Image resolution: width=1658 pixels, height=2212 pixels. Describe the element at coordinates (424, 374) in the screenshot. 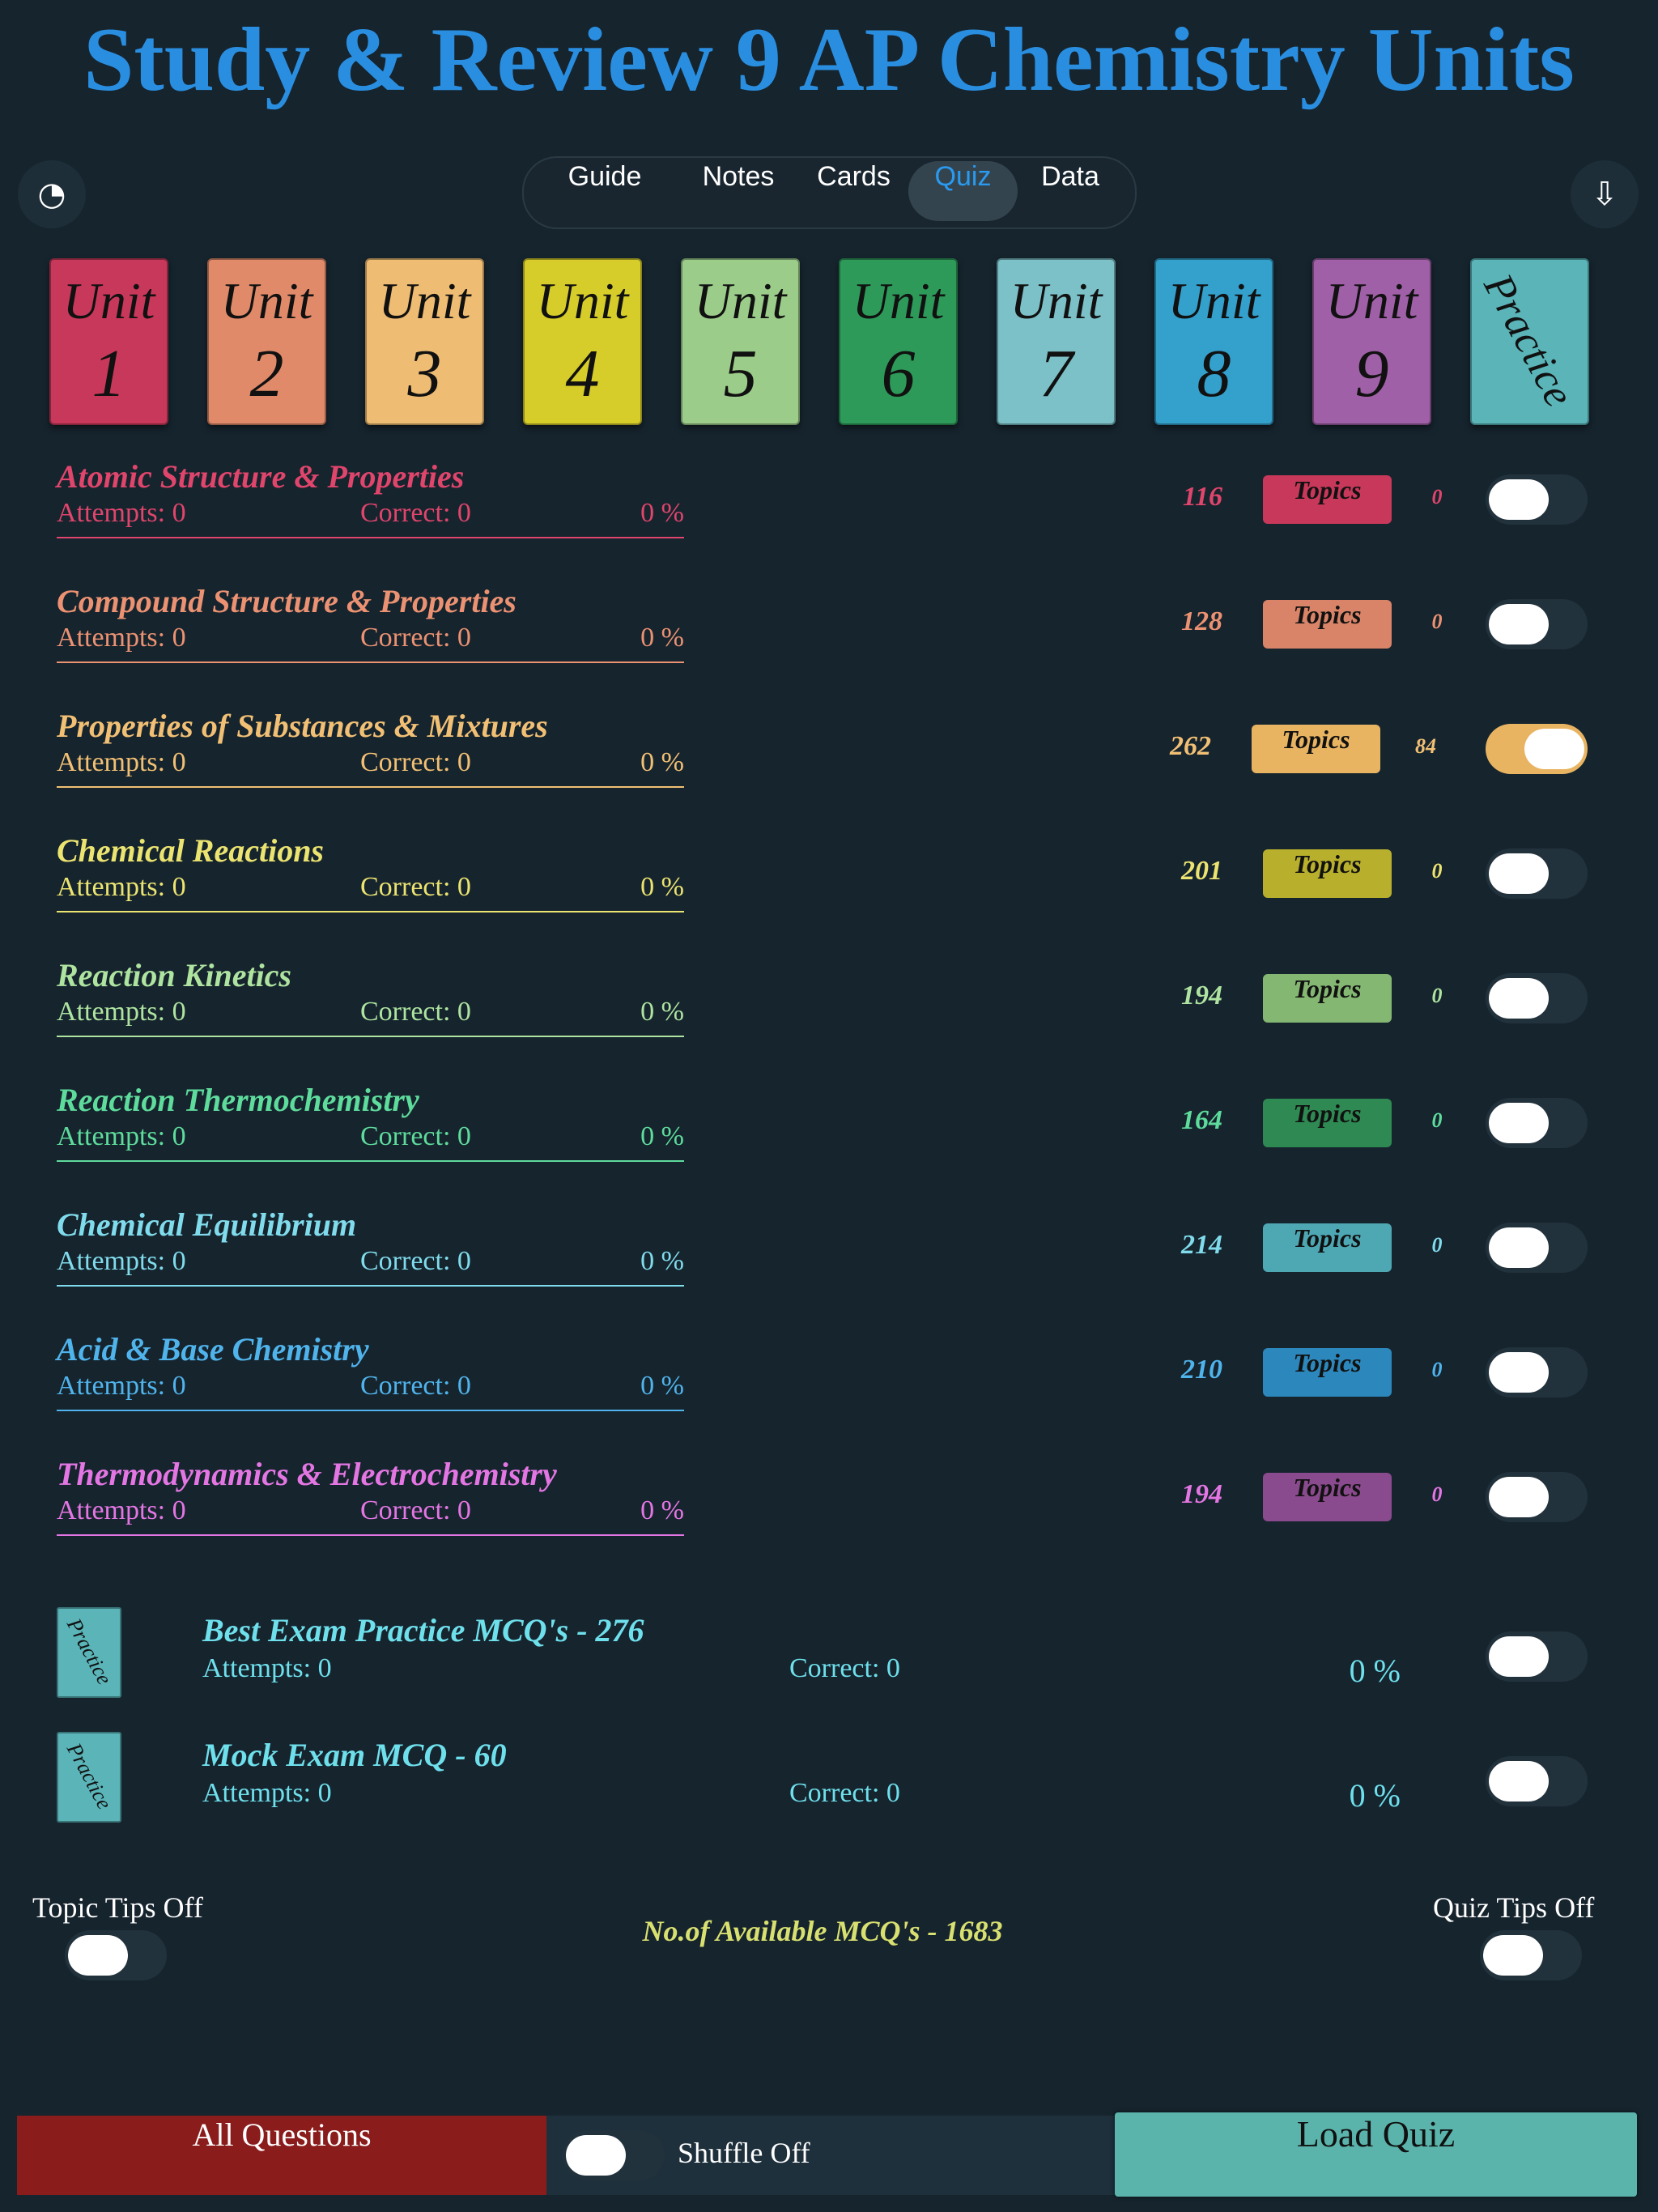

I see `unit-card-number: 3` at that location.